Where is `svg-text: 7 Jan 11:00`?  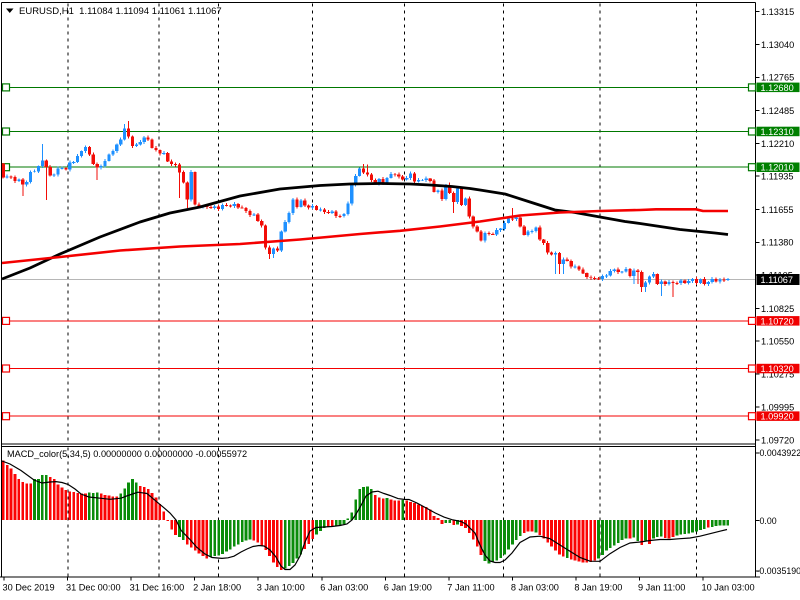 svg-text: 7 Jan 11:00 is located at coordinates (470, 588).